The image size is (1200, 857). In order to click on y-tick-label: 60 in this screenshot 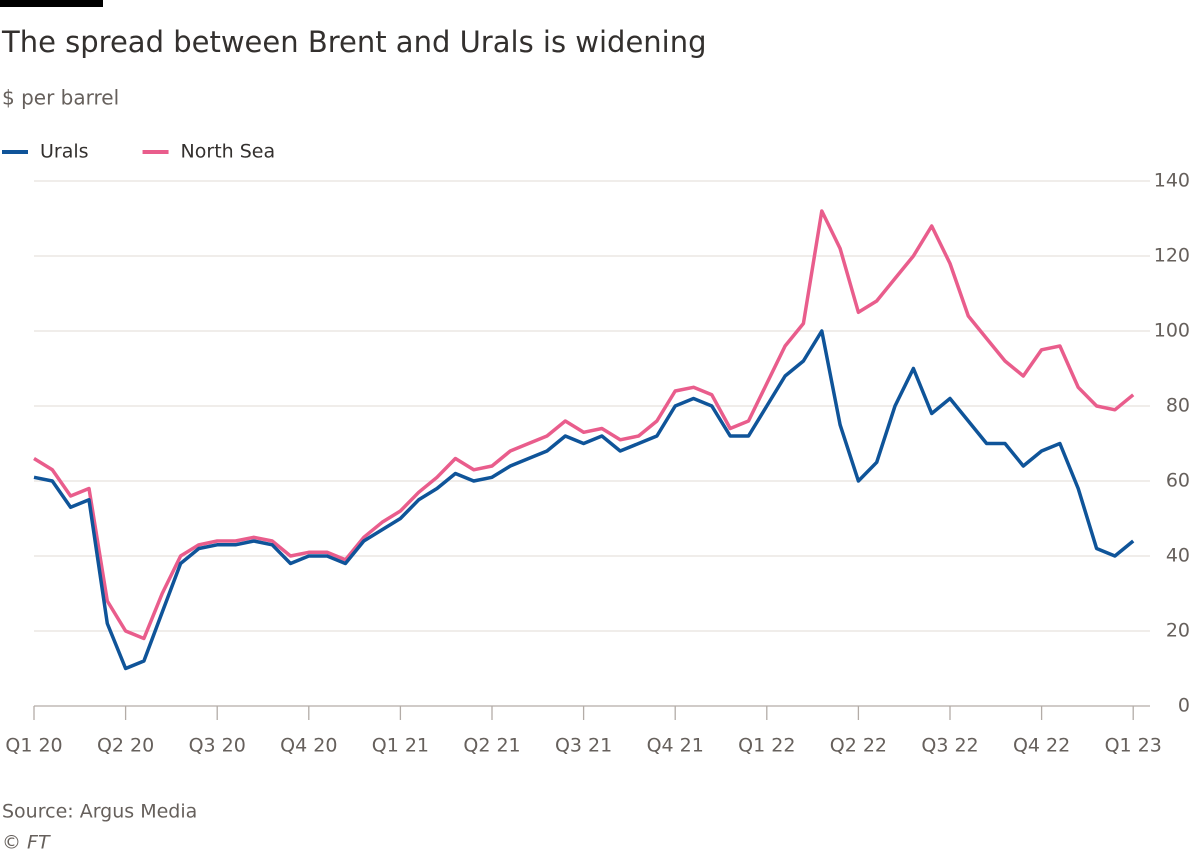, I will do `click(1178, 481)`.